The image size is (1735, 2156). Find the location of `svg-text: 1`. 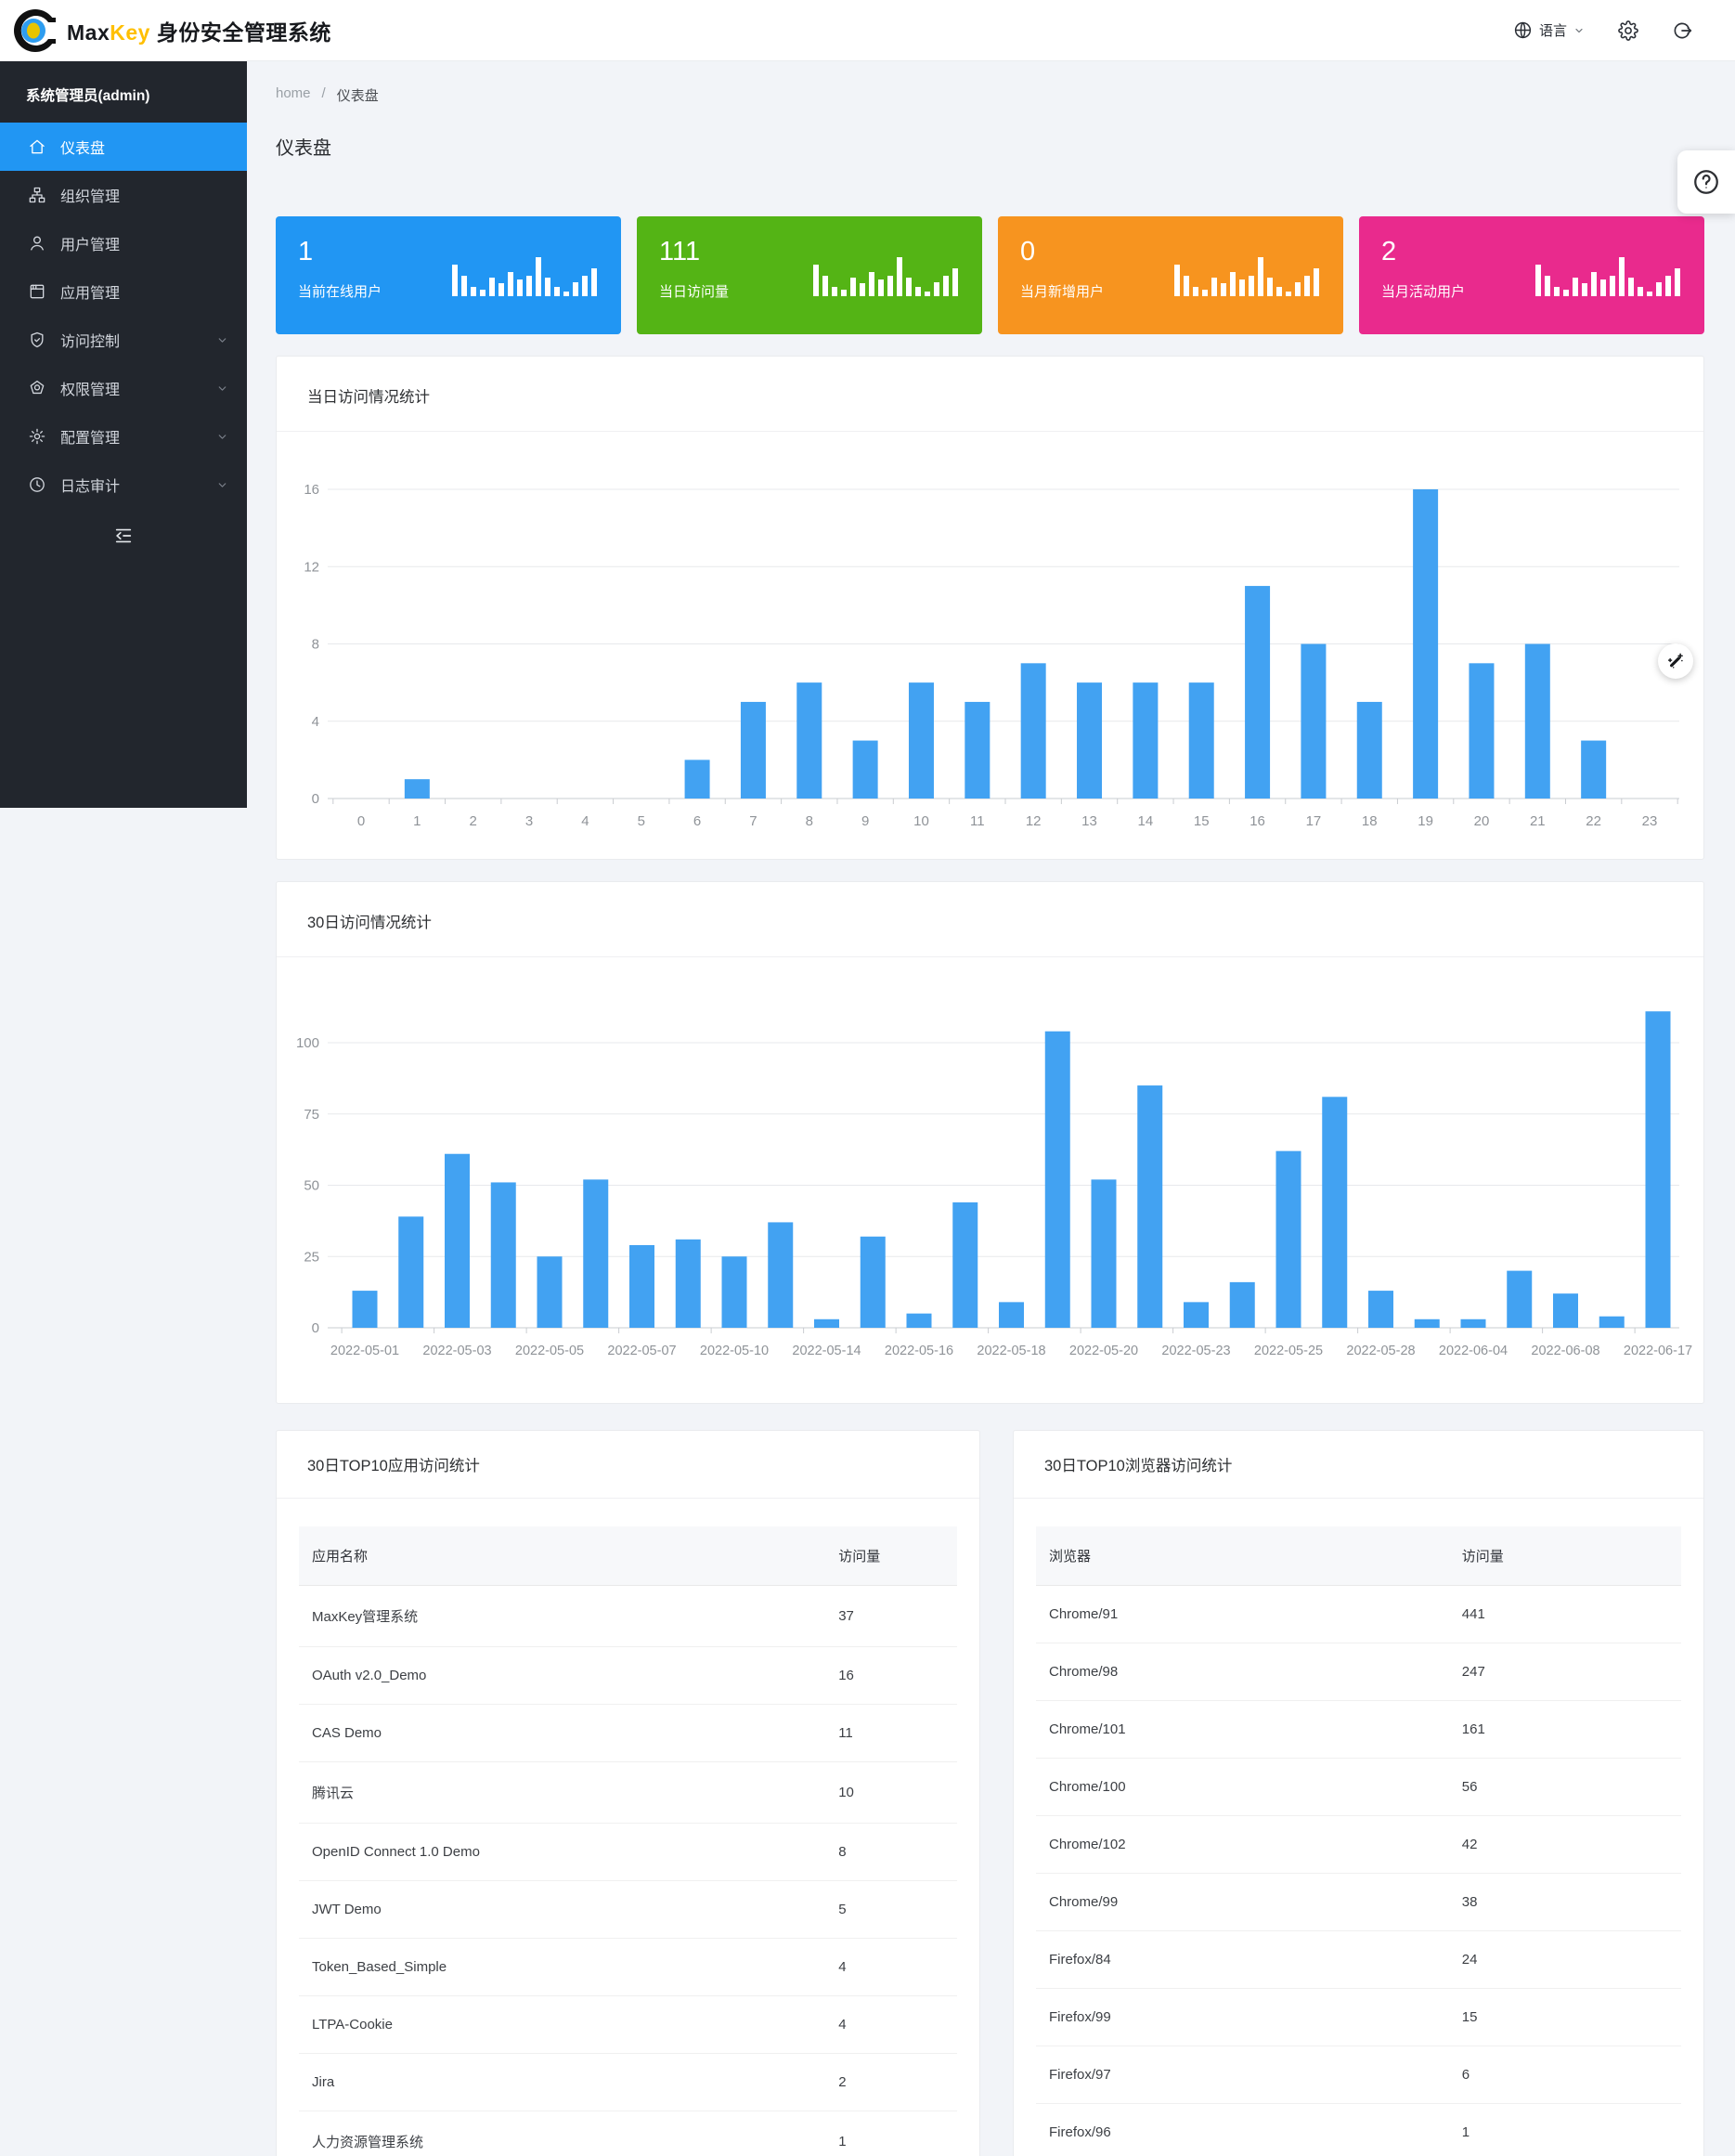

svg-text: 1 is located at coordinates (417, 821).